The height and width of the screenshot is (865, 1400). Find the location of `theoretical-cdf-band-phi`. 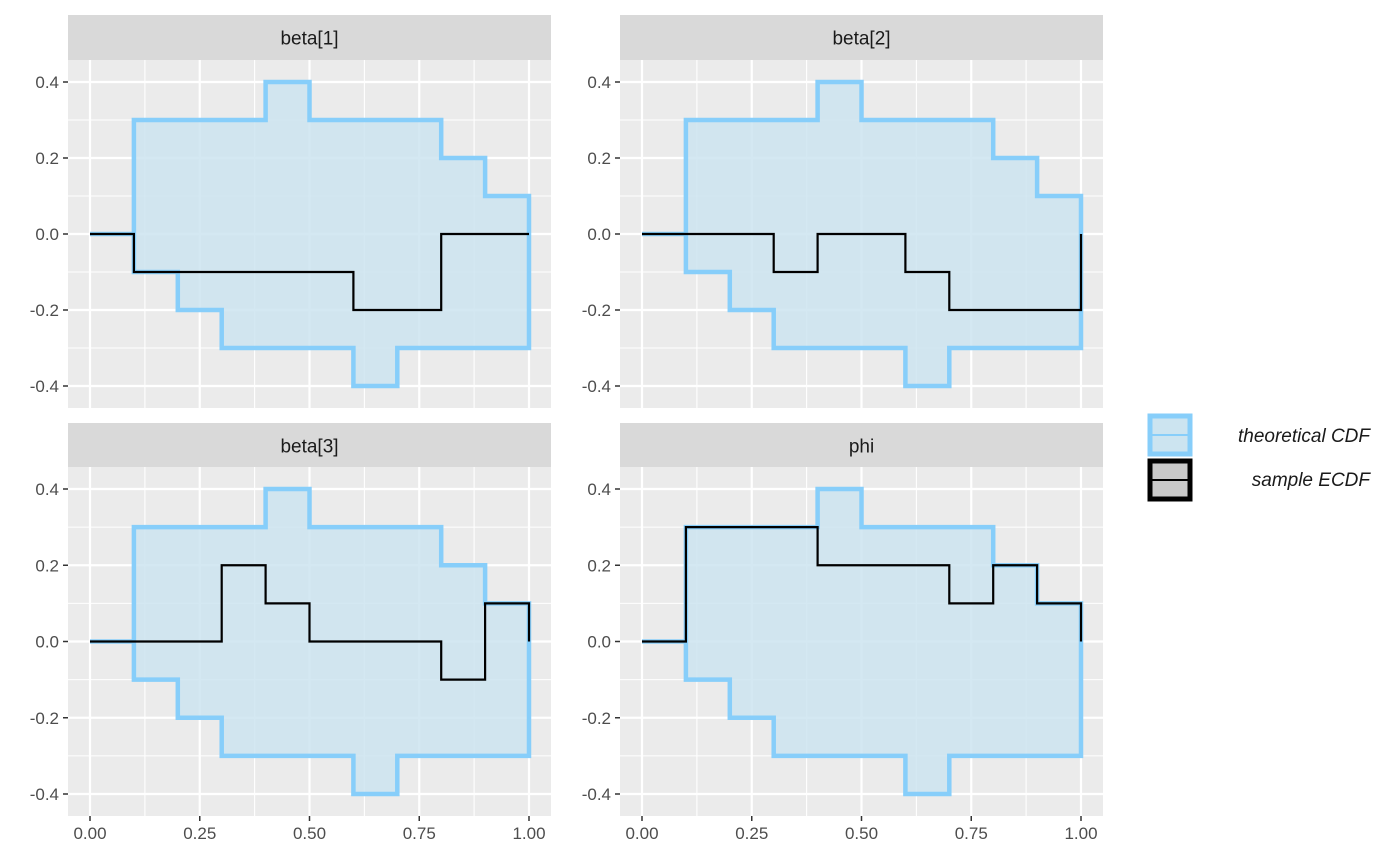

theoretical-cdf-band-phi is located at coordinates (863, 641).